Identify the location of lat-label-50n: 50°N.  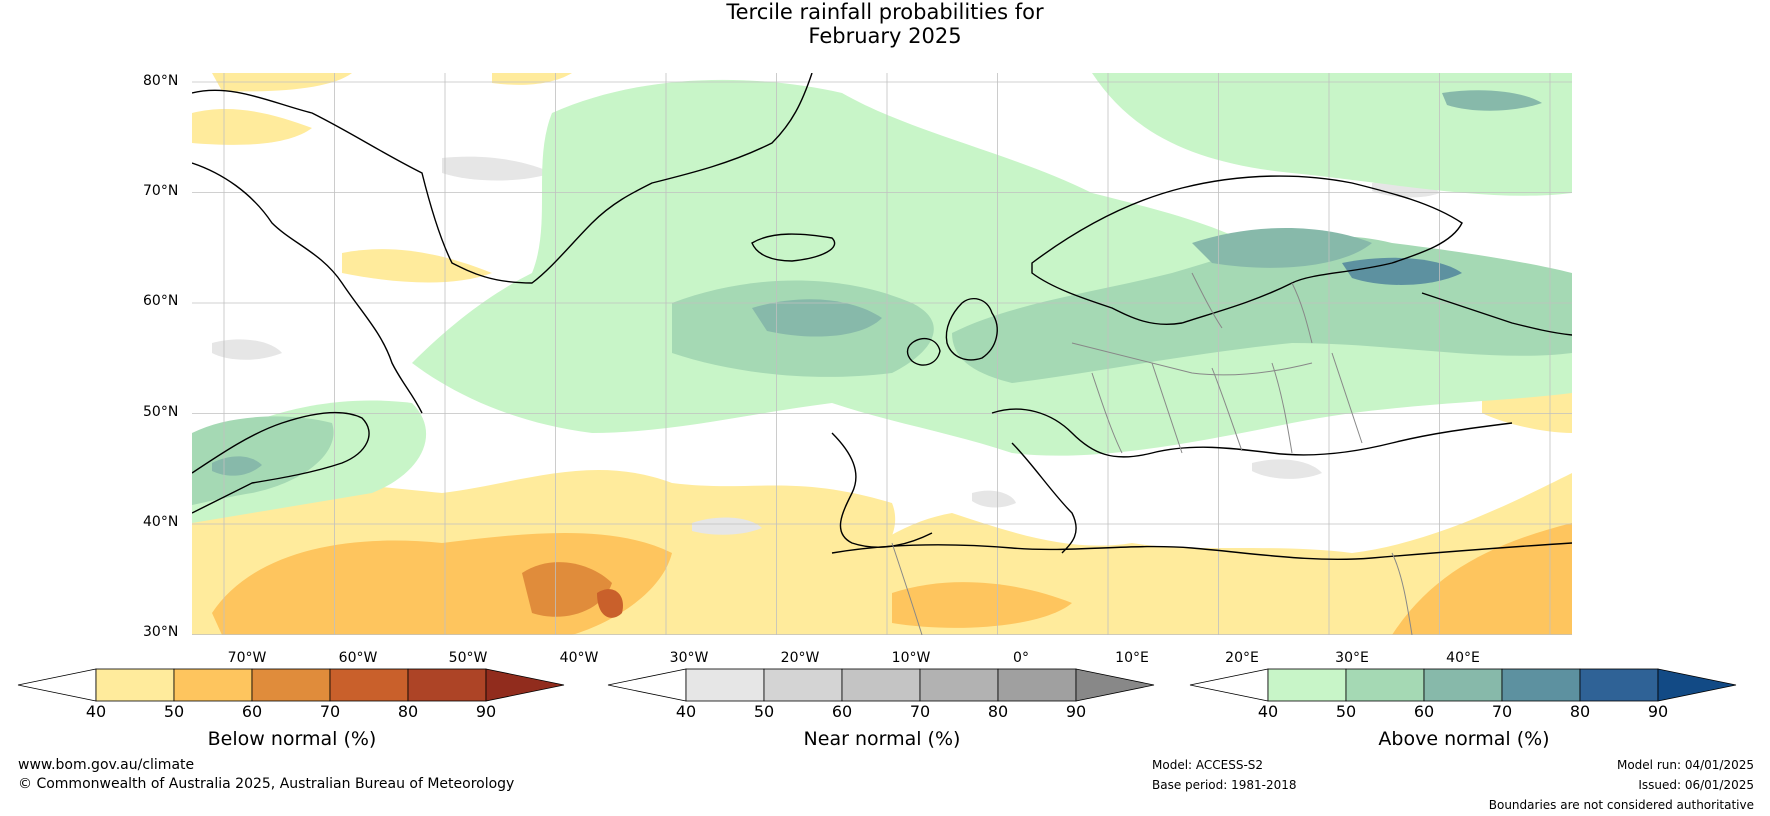
(161, 412).